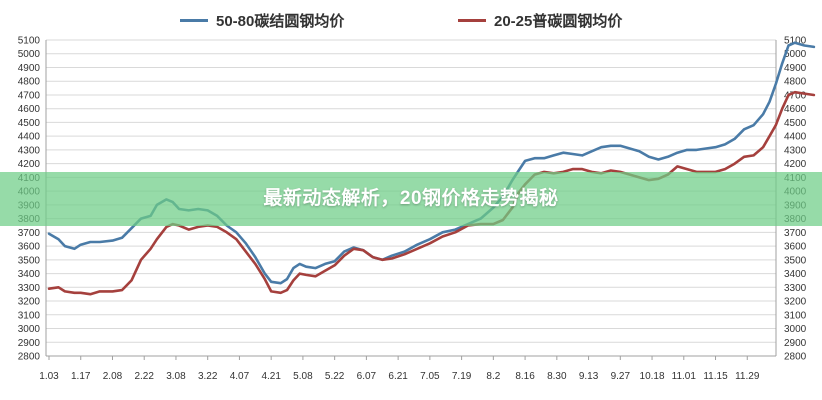 Image resolution: width=822 pixels, height=400 pixels. What do you see at coordinates (29, 260) in the screenshot?
I see `y-tick-label: 3500` at bounding box center [29, 260].